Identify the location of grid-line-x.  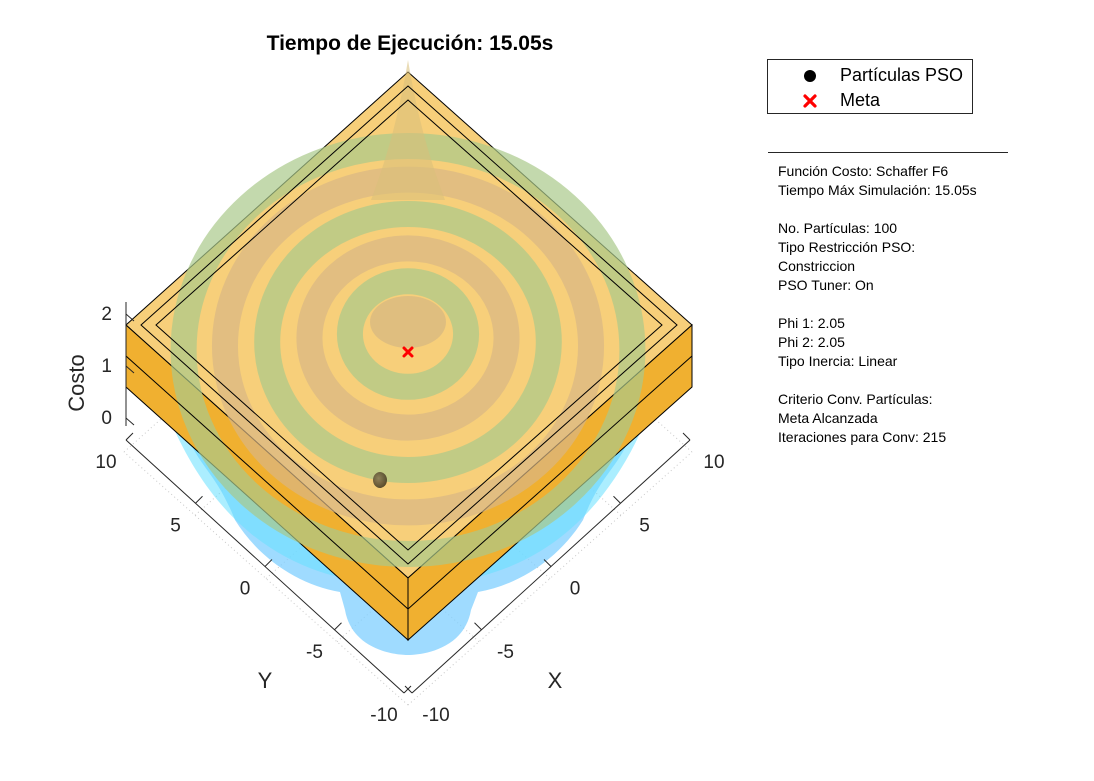
(266, 578).